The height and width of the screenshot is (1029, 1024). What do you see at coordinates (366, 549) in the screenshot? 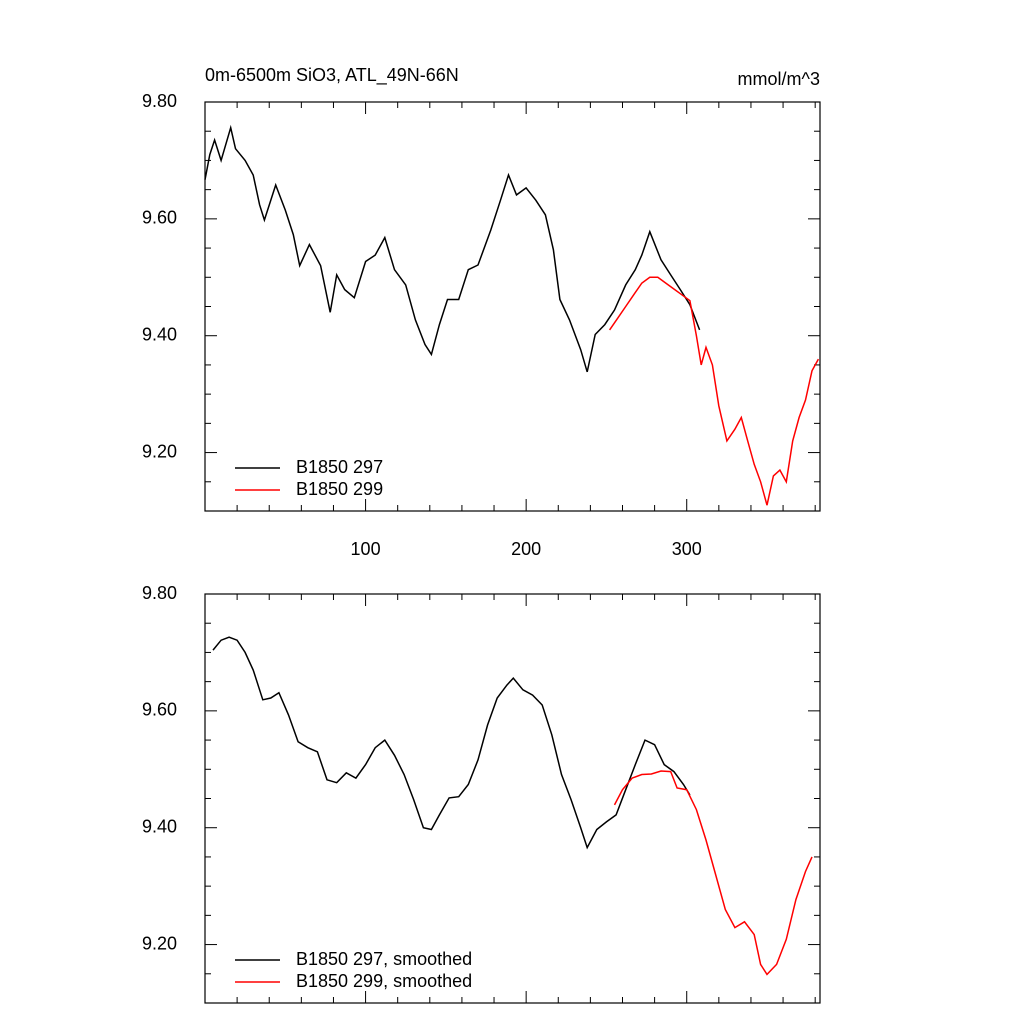
I see `x-tick-label: 100` at bounding box center [366, 549].